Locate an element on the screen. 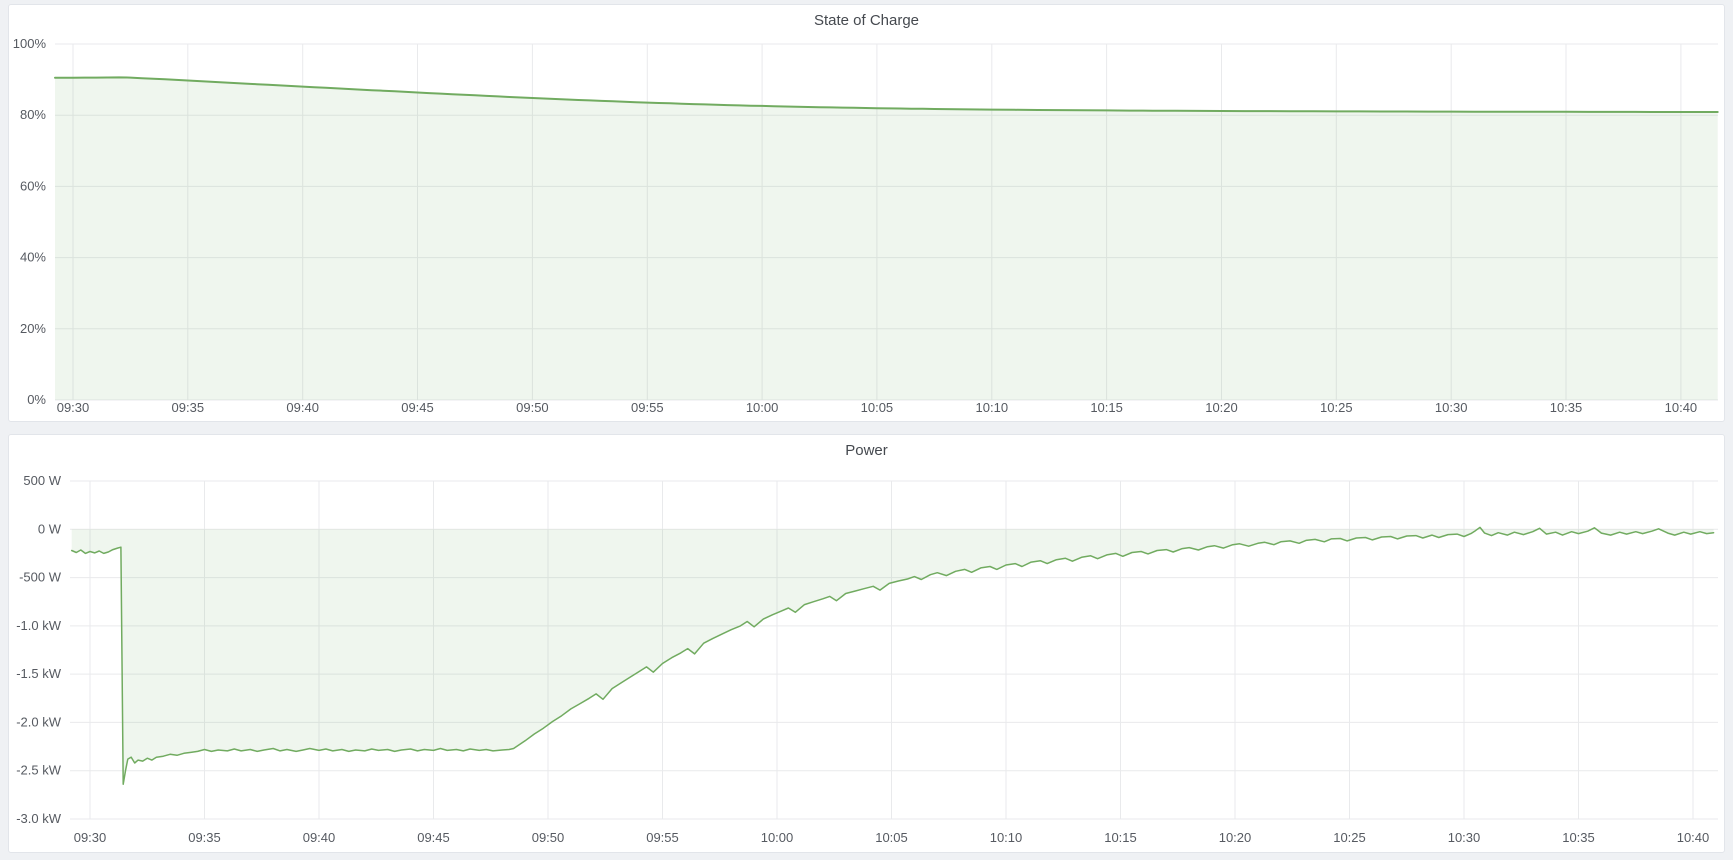  y-axis-labels: 100% 80% 60% 40% 20% 0% is located at coordinates (30, 221).